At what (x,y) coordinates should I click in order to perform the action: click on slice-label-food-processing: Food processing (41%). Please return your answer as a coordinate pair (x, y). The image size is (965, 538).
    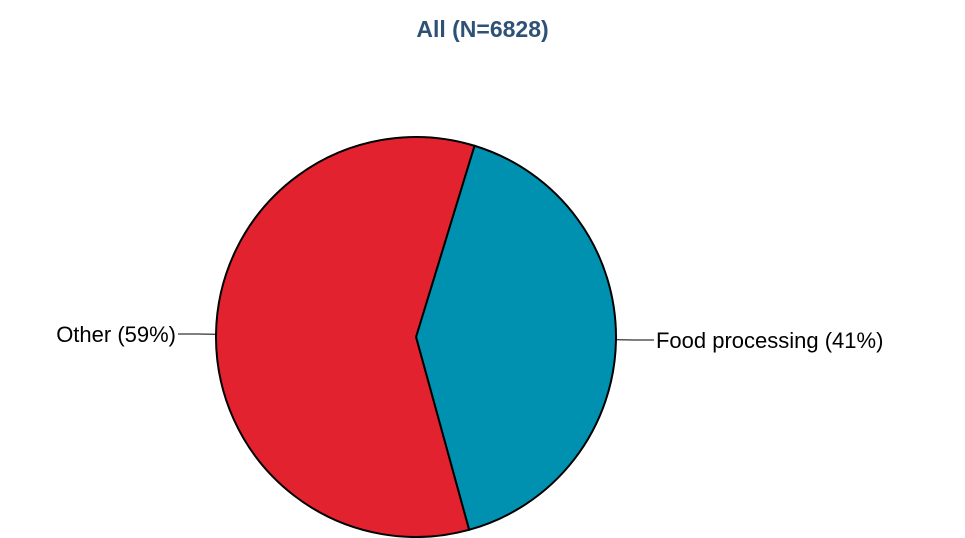
    Looking at the image, I should click on (769, 340).